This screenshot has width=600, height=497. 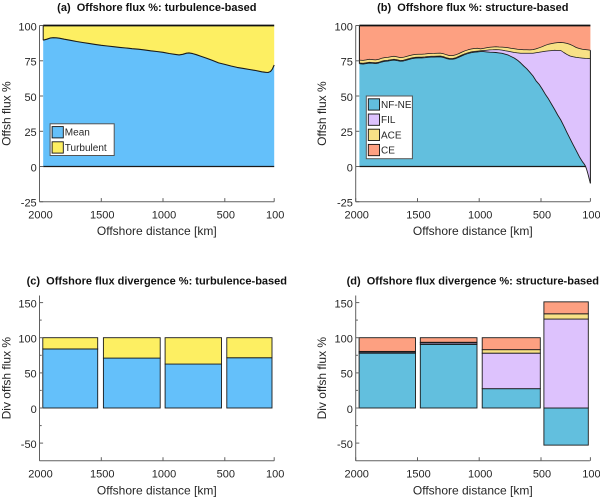 What do you see at coordinates (388, 120) in the screenshot?
I see `svg-text: FIL` at bounding box center [388, 120].